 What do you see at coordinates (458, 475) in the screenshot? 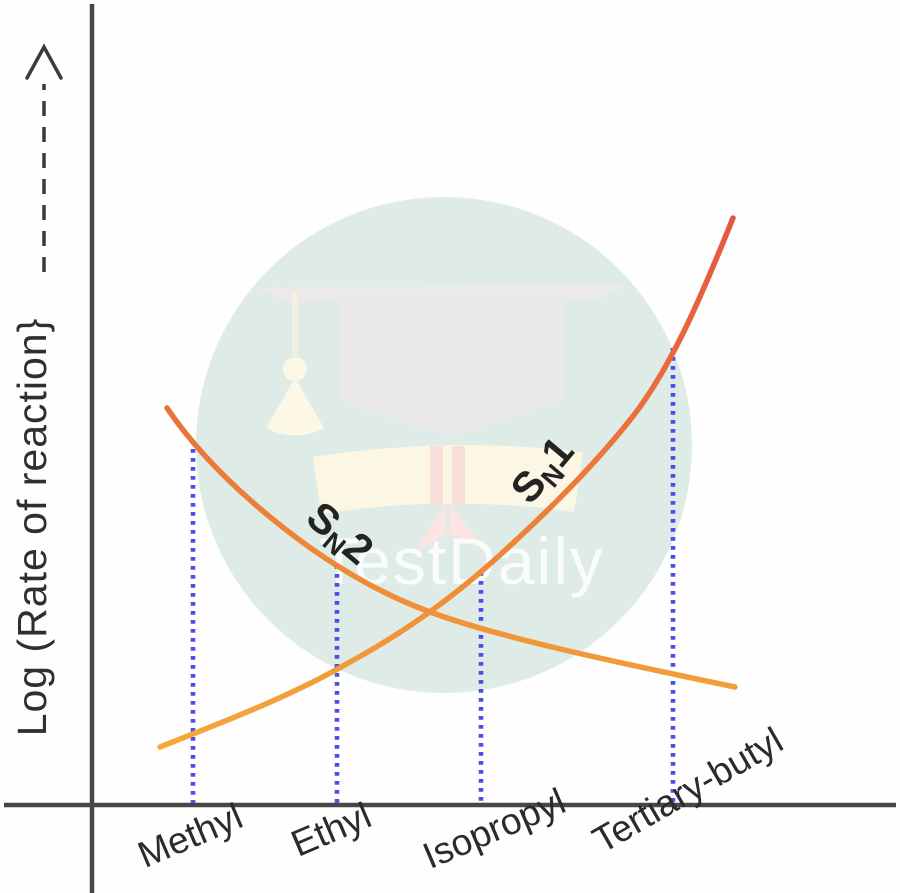
I see `diploma-ribbon-right` at bounding box center [458, 475].